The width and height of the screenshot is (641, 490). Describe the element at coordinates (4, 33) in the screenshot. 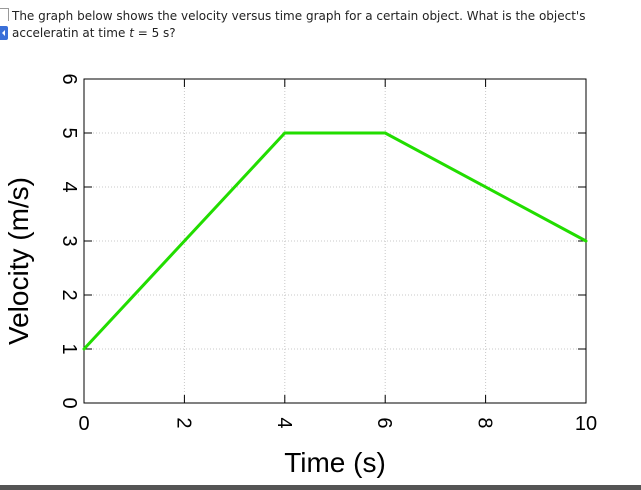

I see `collapse-arrow-icon` at that location.